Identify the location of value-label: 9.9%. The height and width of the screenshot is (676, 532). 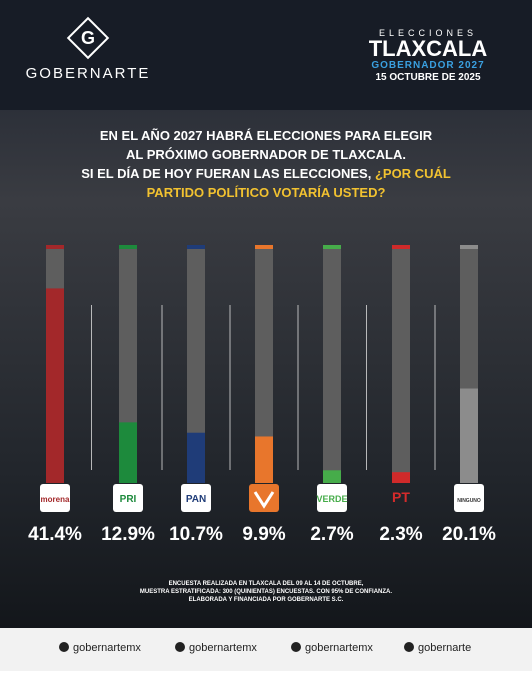
(263, 534).